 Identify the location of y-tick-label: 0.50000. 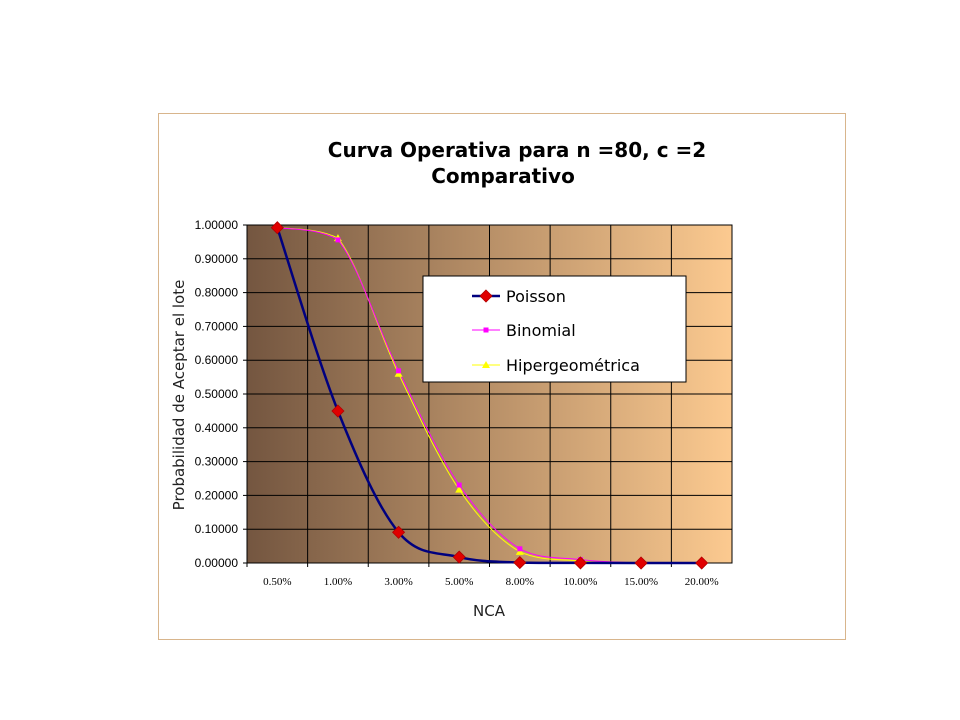
(217, 394).